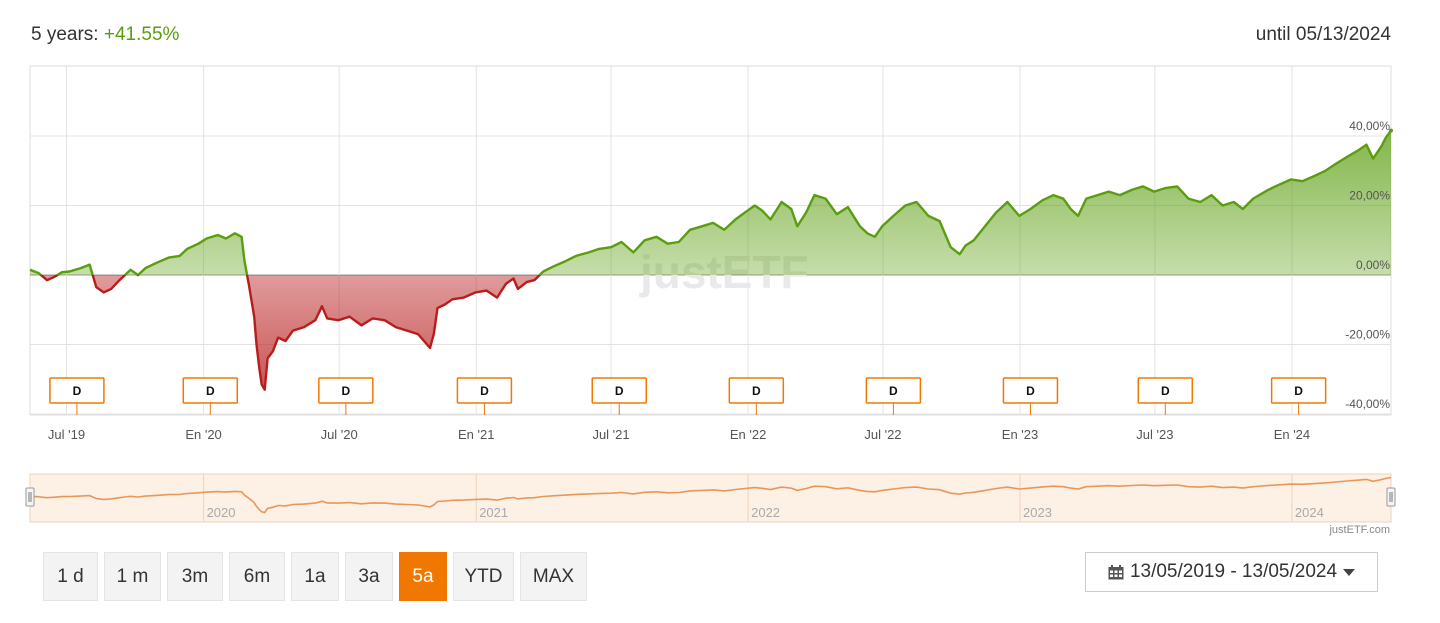  What do you see at coordinates (710, 495) in the screenshot?
I see `navigator-line` at bounding box center [710, 495].